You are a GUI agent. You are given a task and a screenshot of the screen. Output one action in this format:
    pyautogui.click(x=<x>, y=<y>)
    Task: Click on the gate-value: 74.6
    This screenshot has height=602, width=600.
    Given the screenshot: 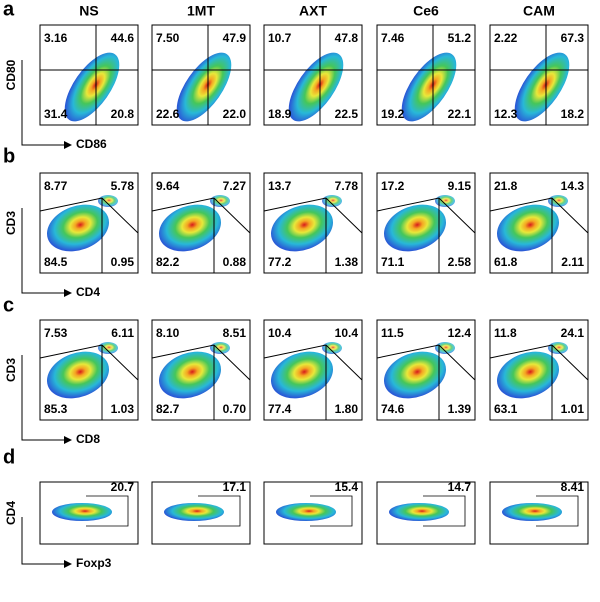 What is the action you would take?
    pyautogui.click(x=393, y=409)
    